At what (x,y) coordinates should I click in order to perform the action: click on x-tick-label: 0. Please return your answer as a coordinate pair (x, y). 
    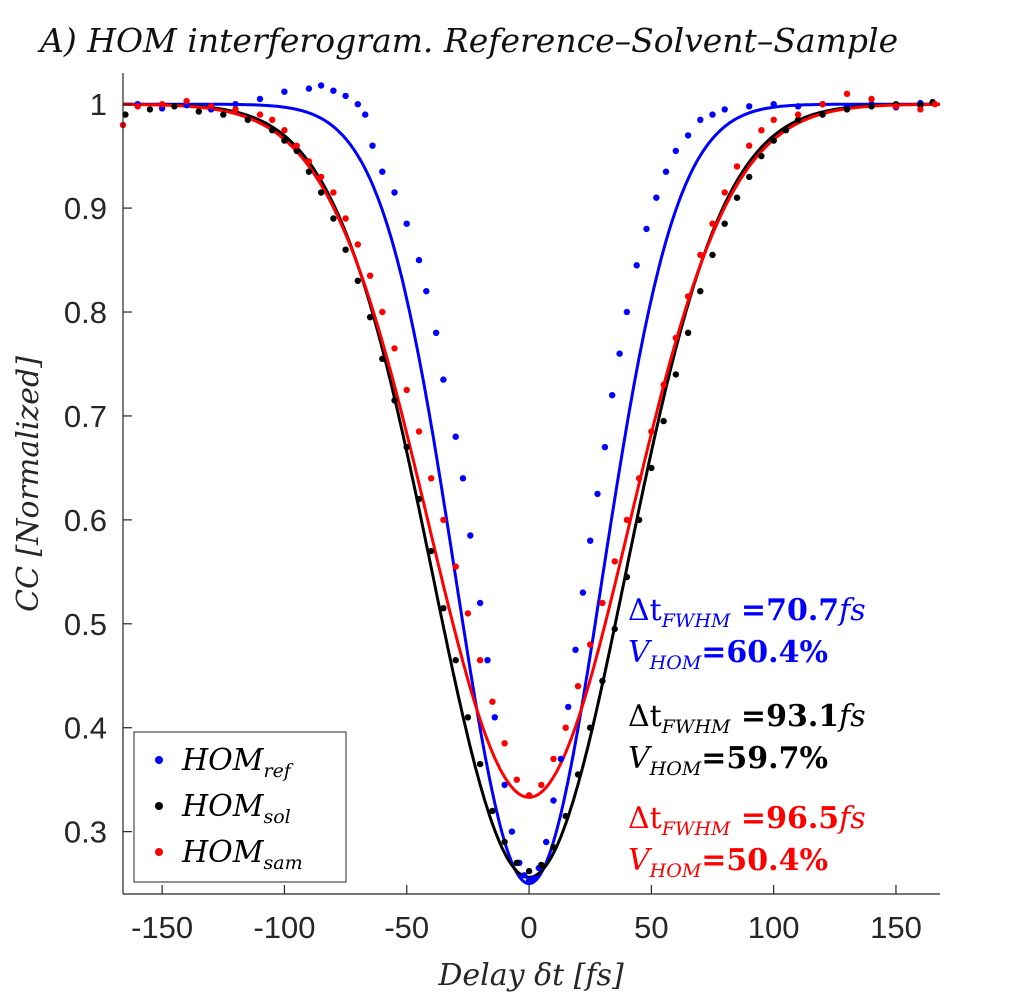
    Looking at the image, I should click on (528, 927).